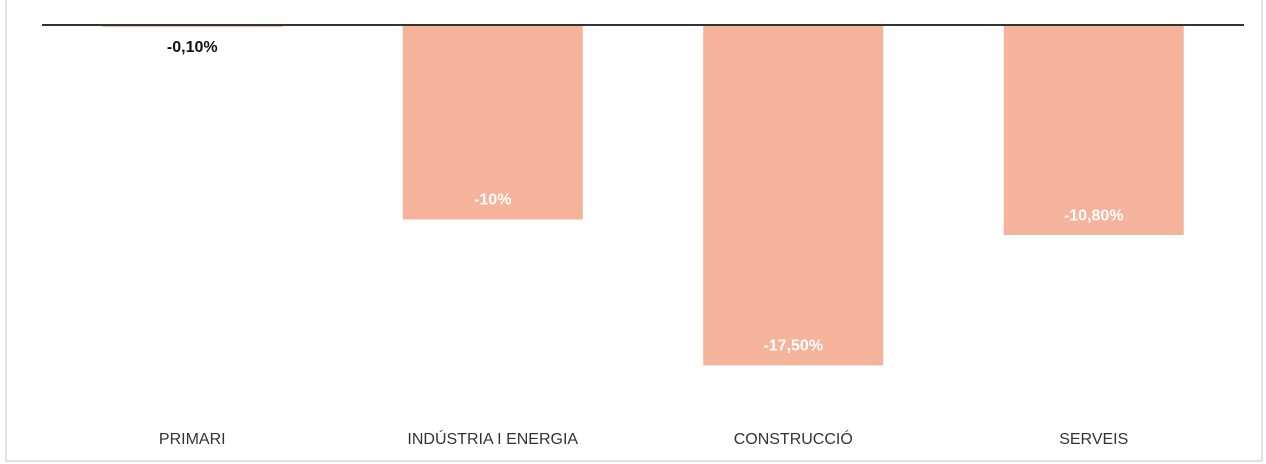 This screenshot has width=1266, height=464. I want to click on x-tick-label: PRIMARI, so click(192, 439).